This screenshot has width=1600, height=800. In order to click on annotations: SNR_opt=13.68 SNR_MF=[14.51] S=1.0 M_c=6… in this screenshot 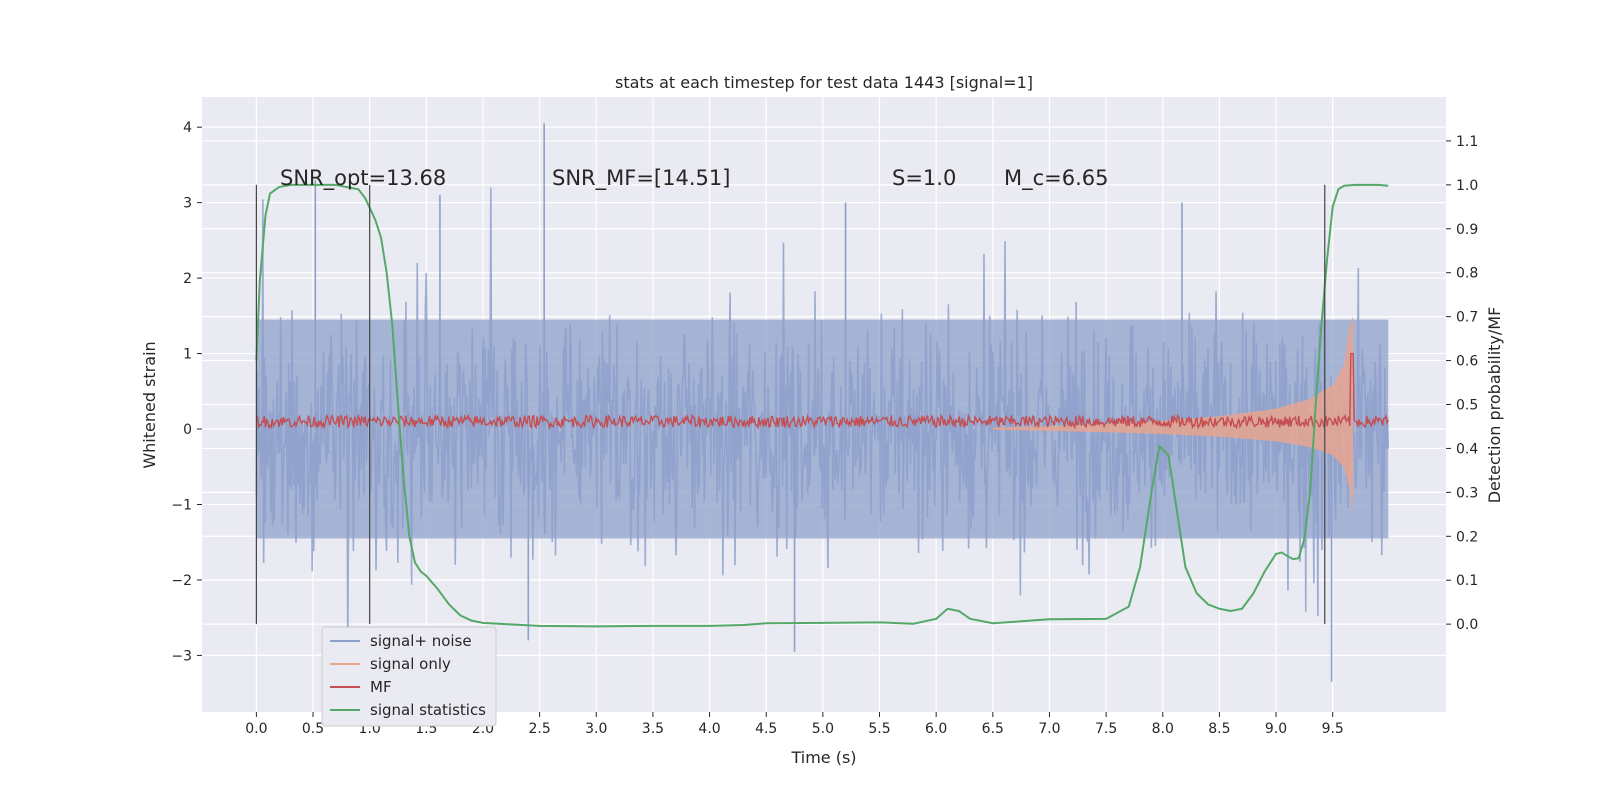, I will do `click(694, 178)`.